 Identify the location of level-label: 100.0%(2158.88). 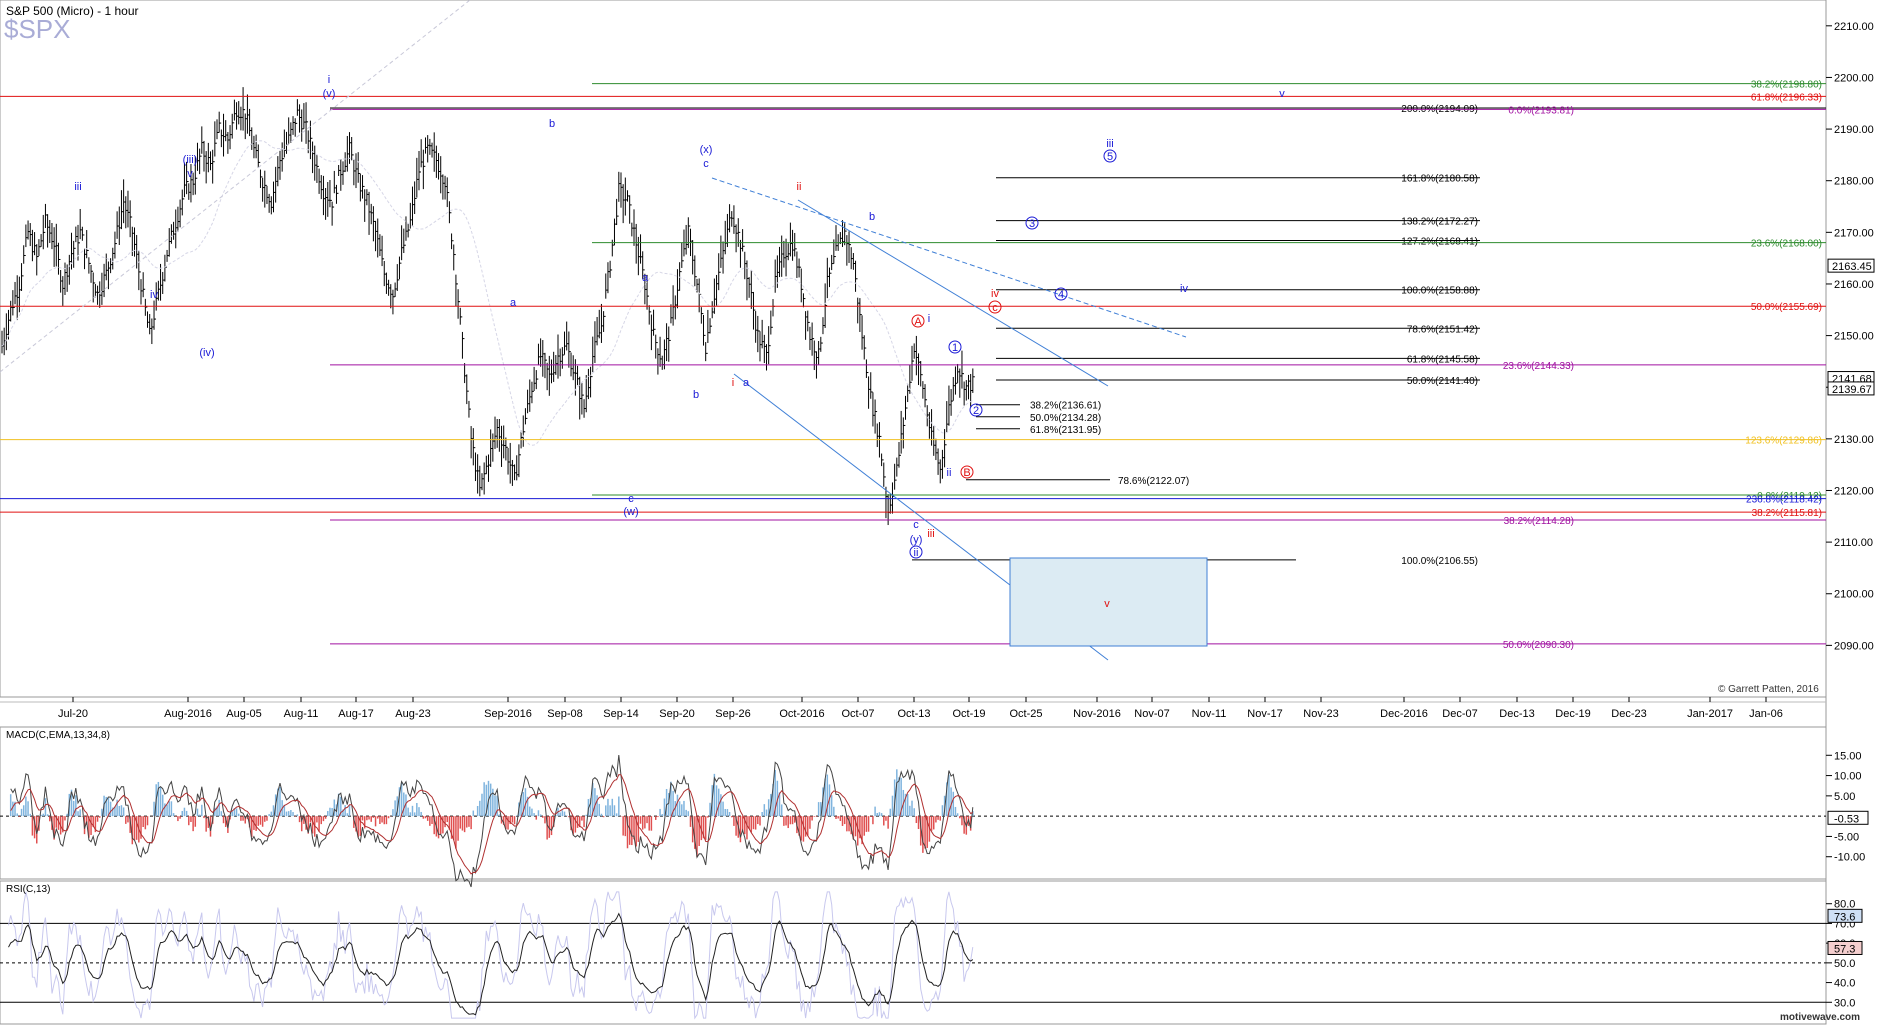
(1439, 291).